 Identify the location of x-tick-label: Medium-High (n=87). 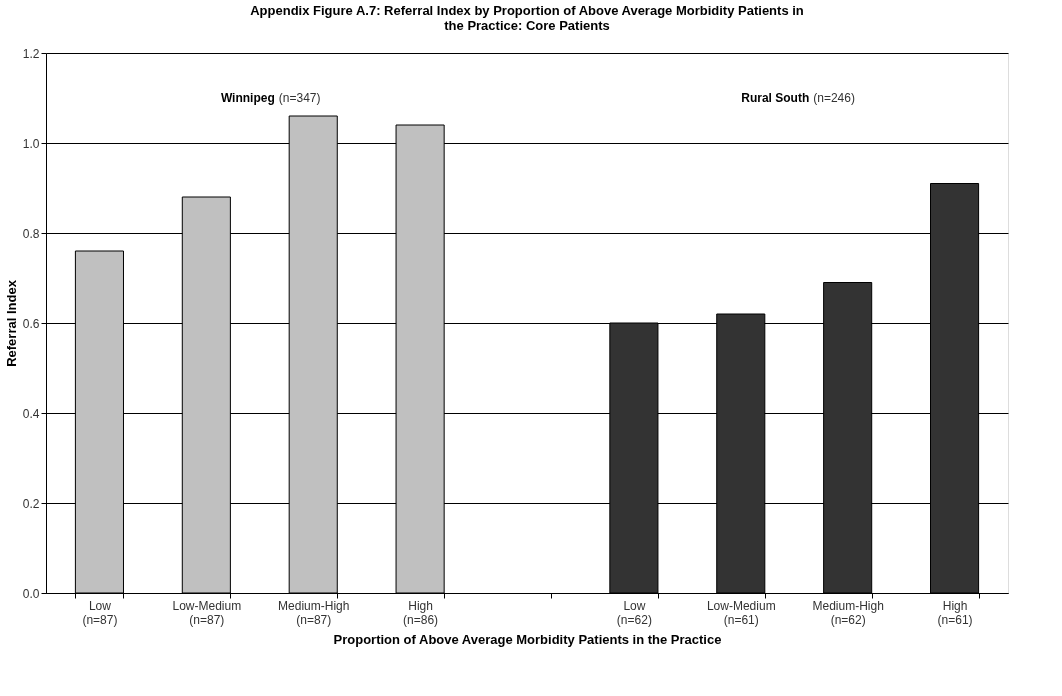
(314, 612).